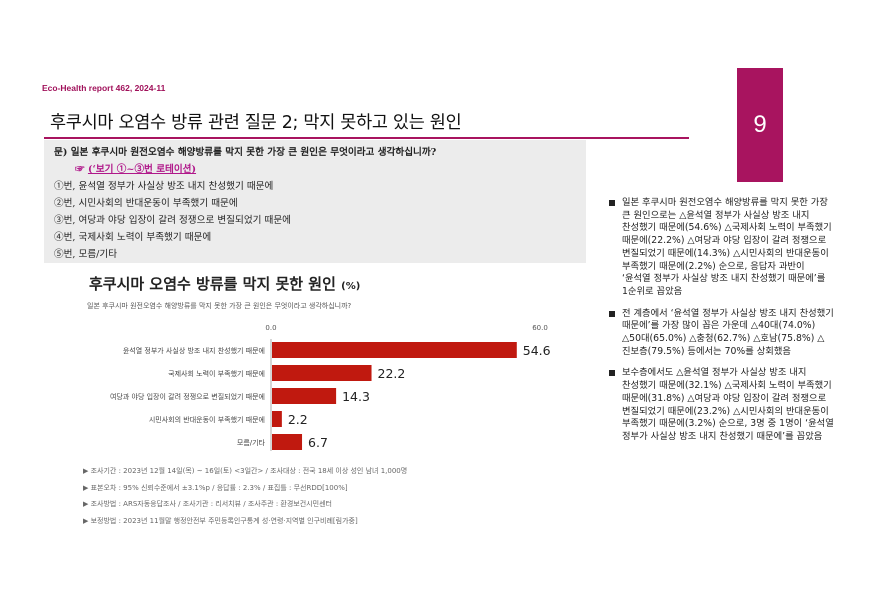  Describe the element at coordinates (172, 220) in the screenshot. I see `survey-option: ③번, 여당과 야당 입장이 갈려 정쟁으로 변질되었기 때문에` at that location.